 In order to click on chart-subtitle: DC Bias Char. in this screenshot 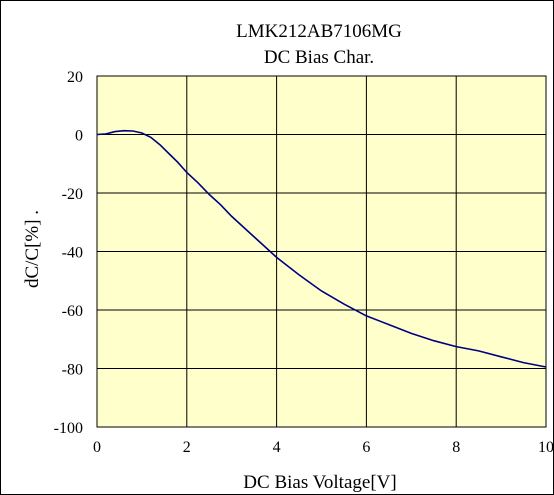, I will do `click(319, 57)`.